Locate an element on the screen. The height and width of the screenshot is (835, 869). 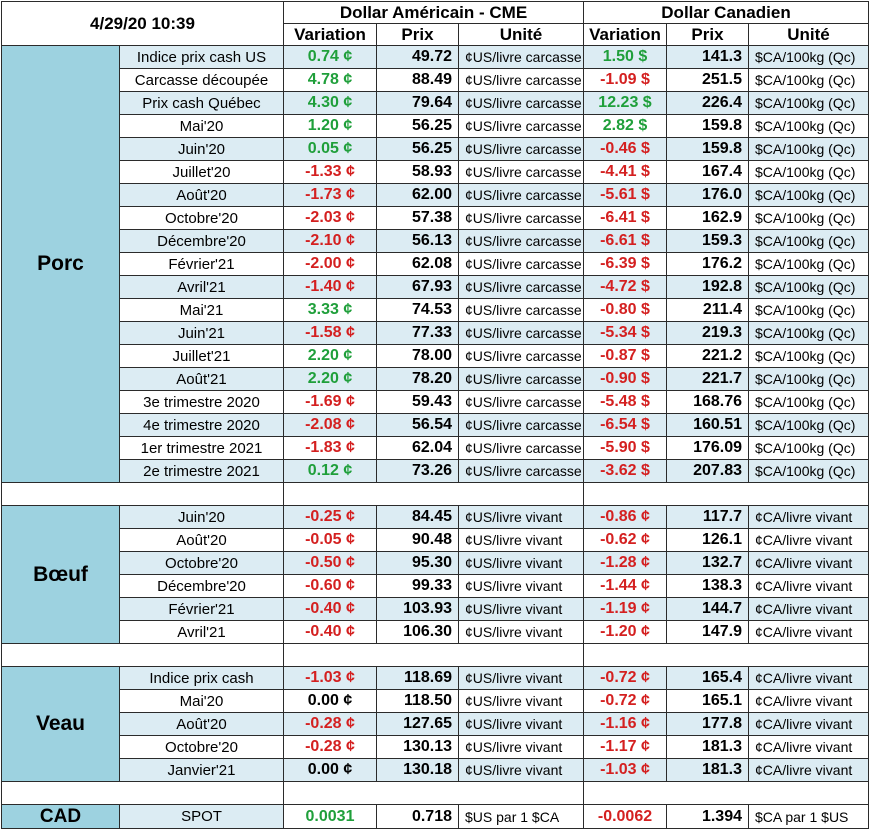
usd-variation: -1.69 ¢ is located at coordinates (330, 402).